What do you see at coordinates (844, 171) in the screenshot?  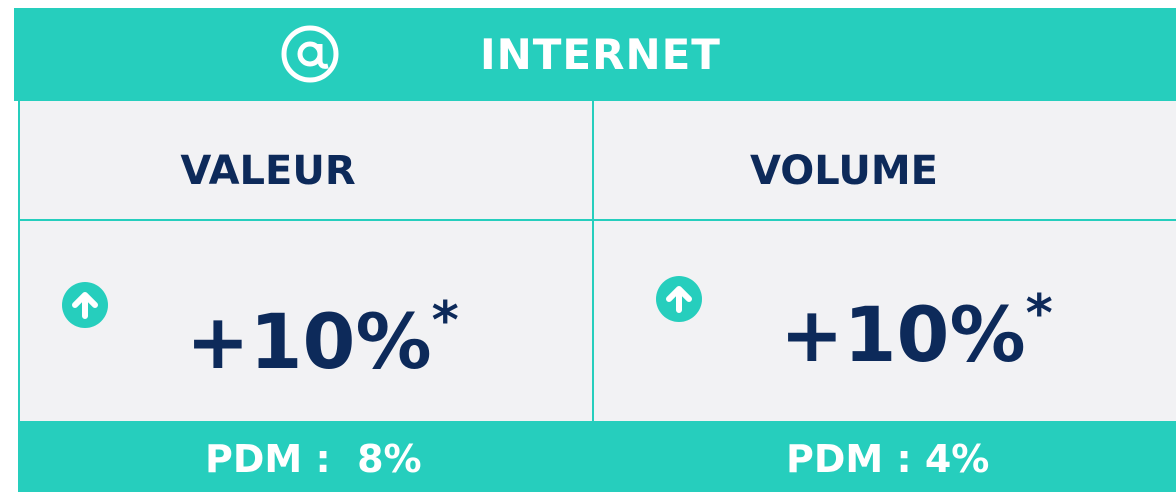 I see `column-label: VOLUME` at bounding box center [844, 171].